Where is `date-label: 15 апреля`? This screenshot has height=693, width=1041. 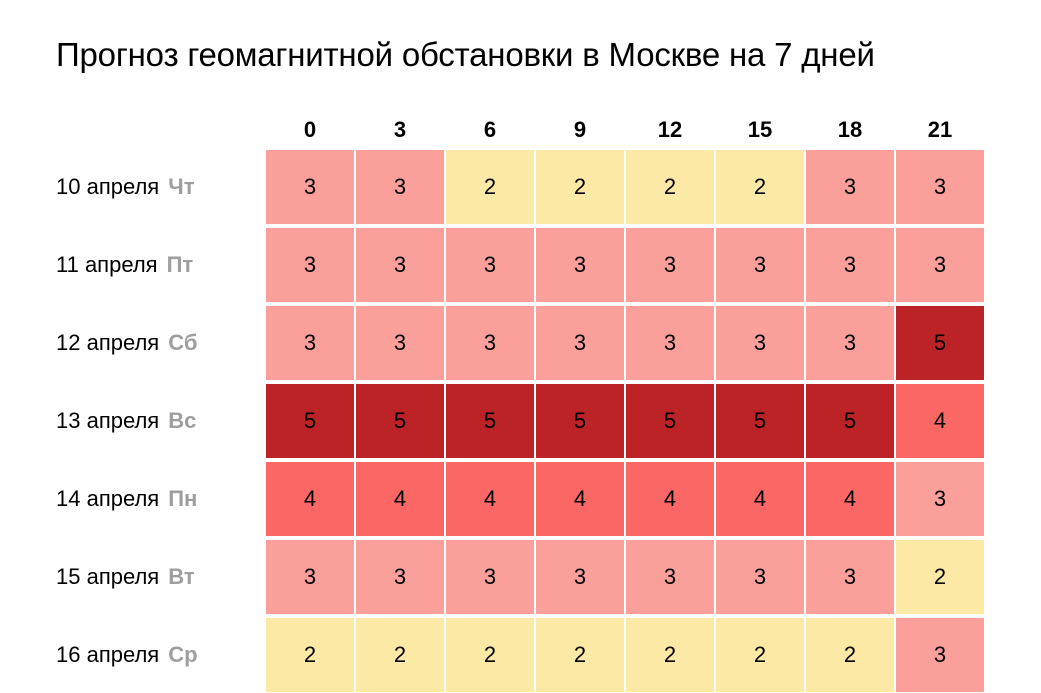 date-label: 15 апреля is located at coordinates (108, 576).